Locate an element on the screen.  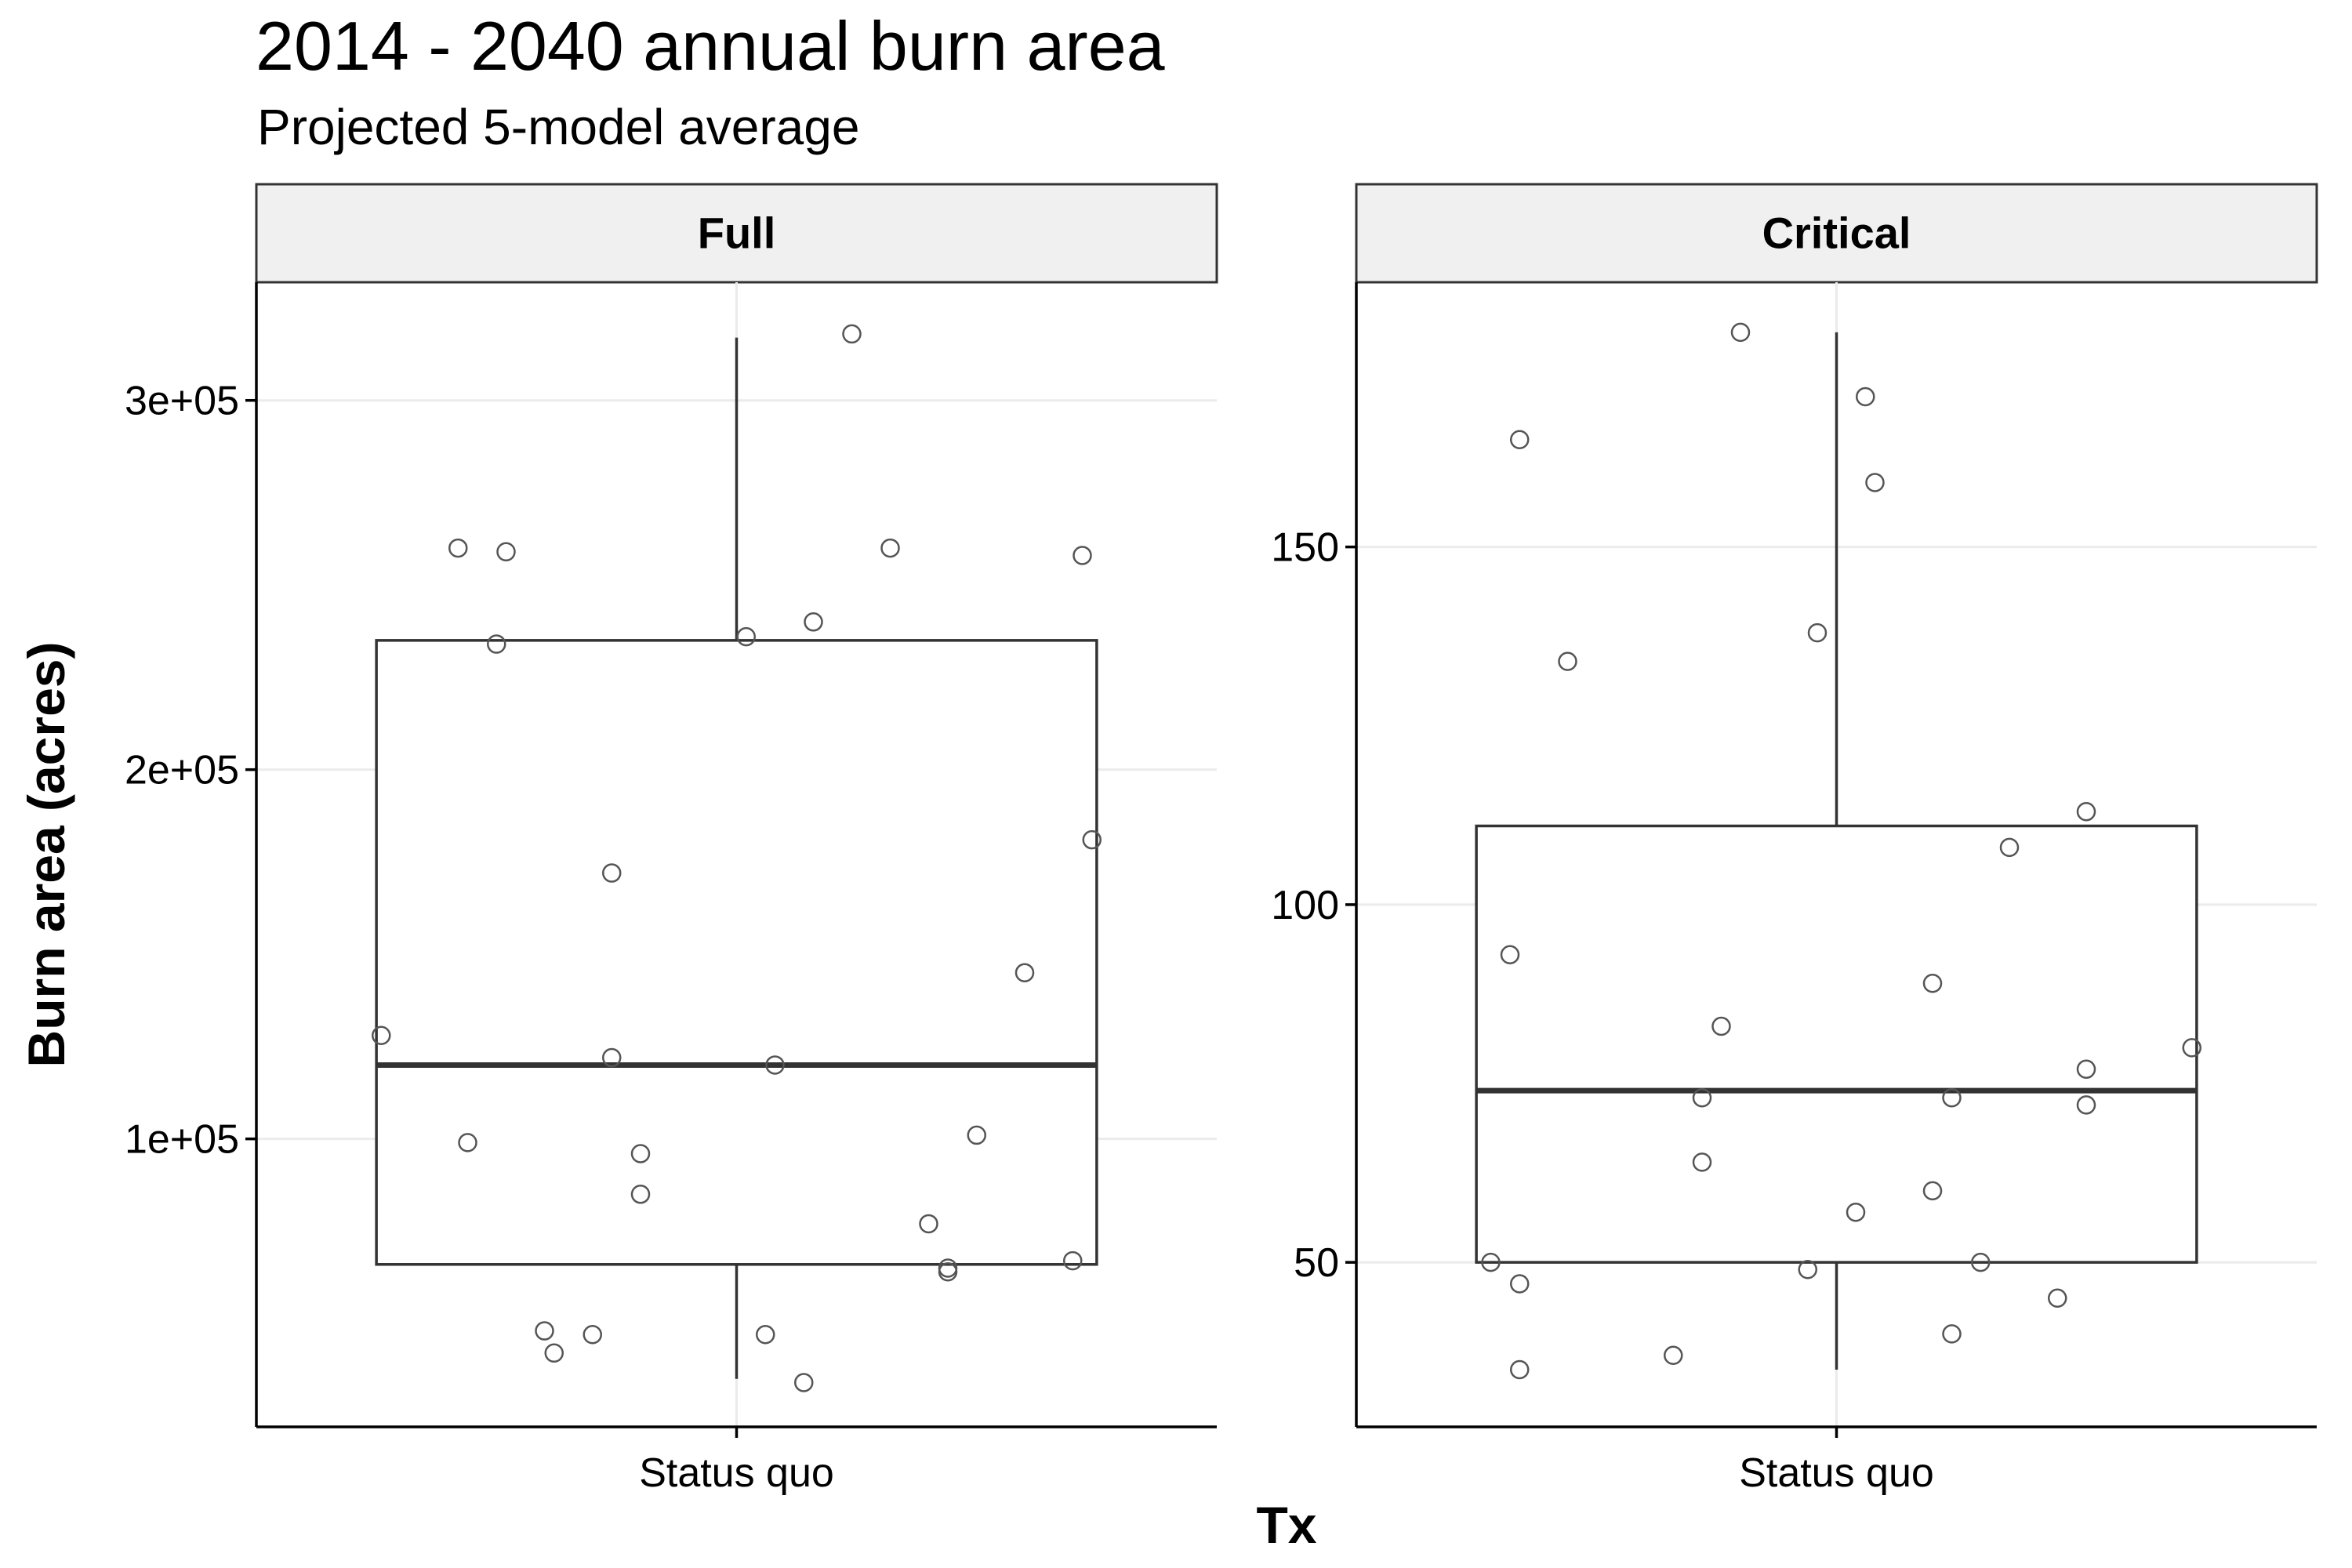
y-tick-label: 150 is located at coordinates (1305, 548).